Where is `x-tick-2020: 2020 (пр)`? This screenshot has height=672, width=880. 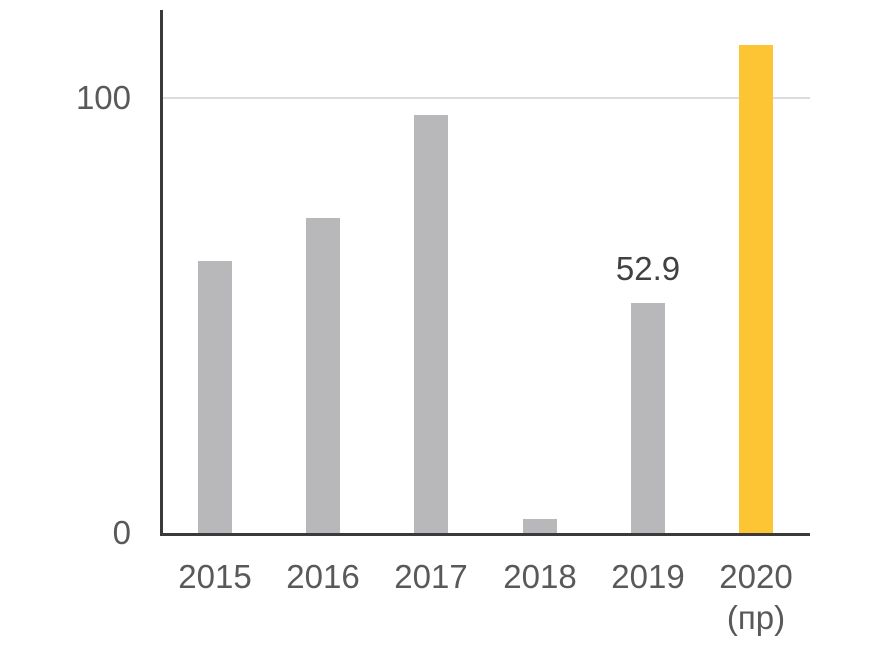
x-tick-2020: 2020 (пр) is located at coordinates (756, 597).